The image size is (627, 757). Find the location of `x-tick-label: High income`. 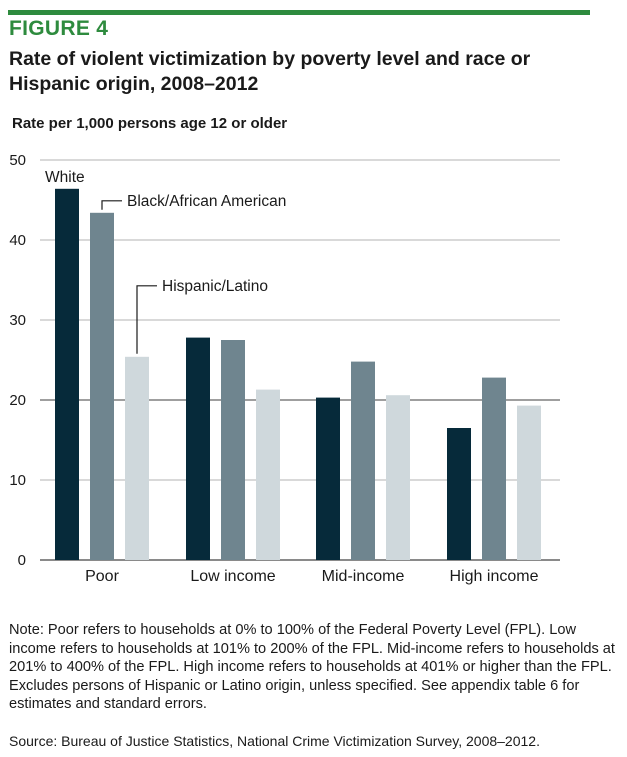

x-tick-label: High income is located at coordinates (494, 576).